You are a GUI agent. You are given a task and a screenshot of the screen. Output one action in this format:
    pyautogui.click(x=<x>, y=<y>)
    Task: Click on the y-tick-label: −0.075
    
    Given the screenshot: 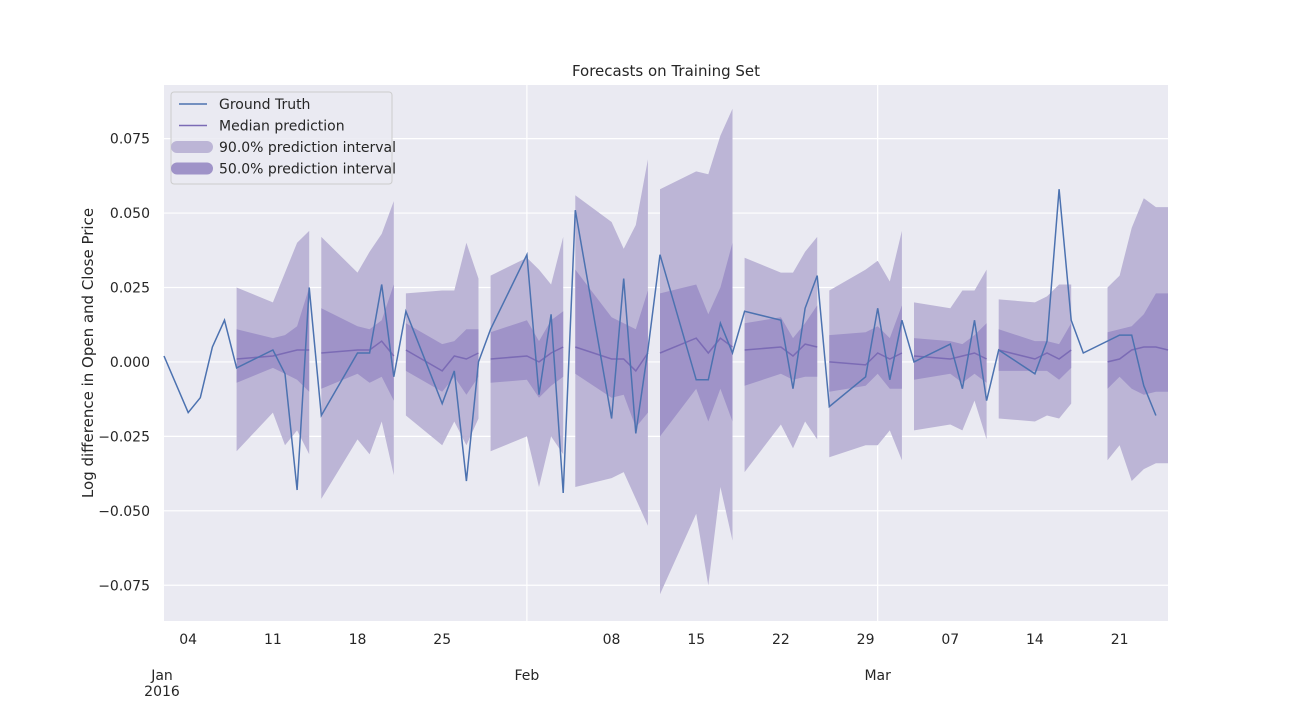 What is the action you would take?
    pyautogui.click(x=124, y=586)
    